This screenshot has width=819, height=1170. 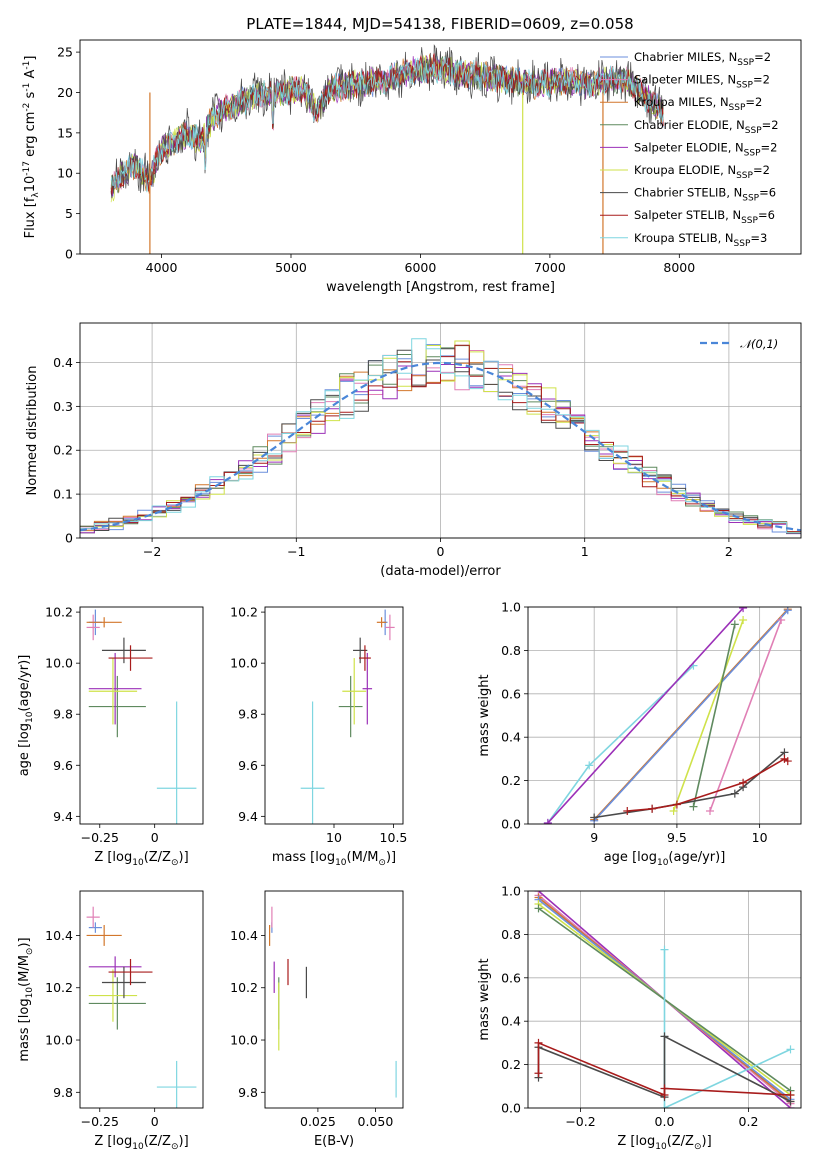 I want to click on plot-area-weight_vs_age, so click(x=667, y=715).